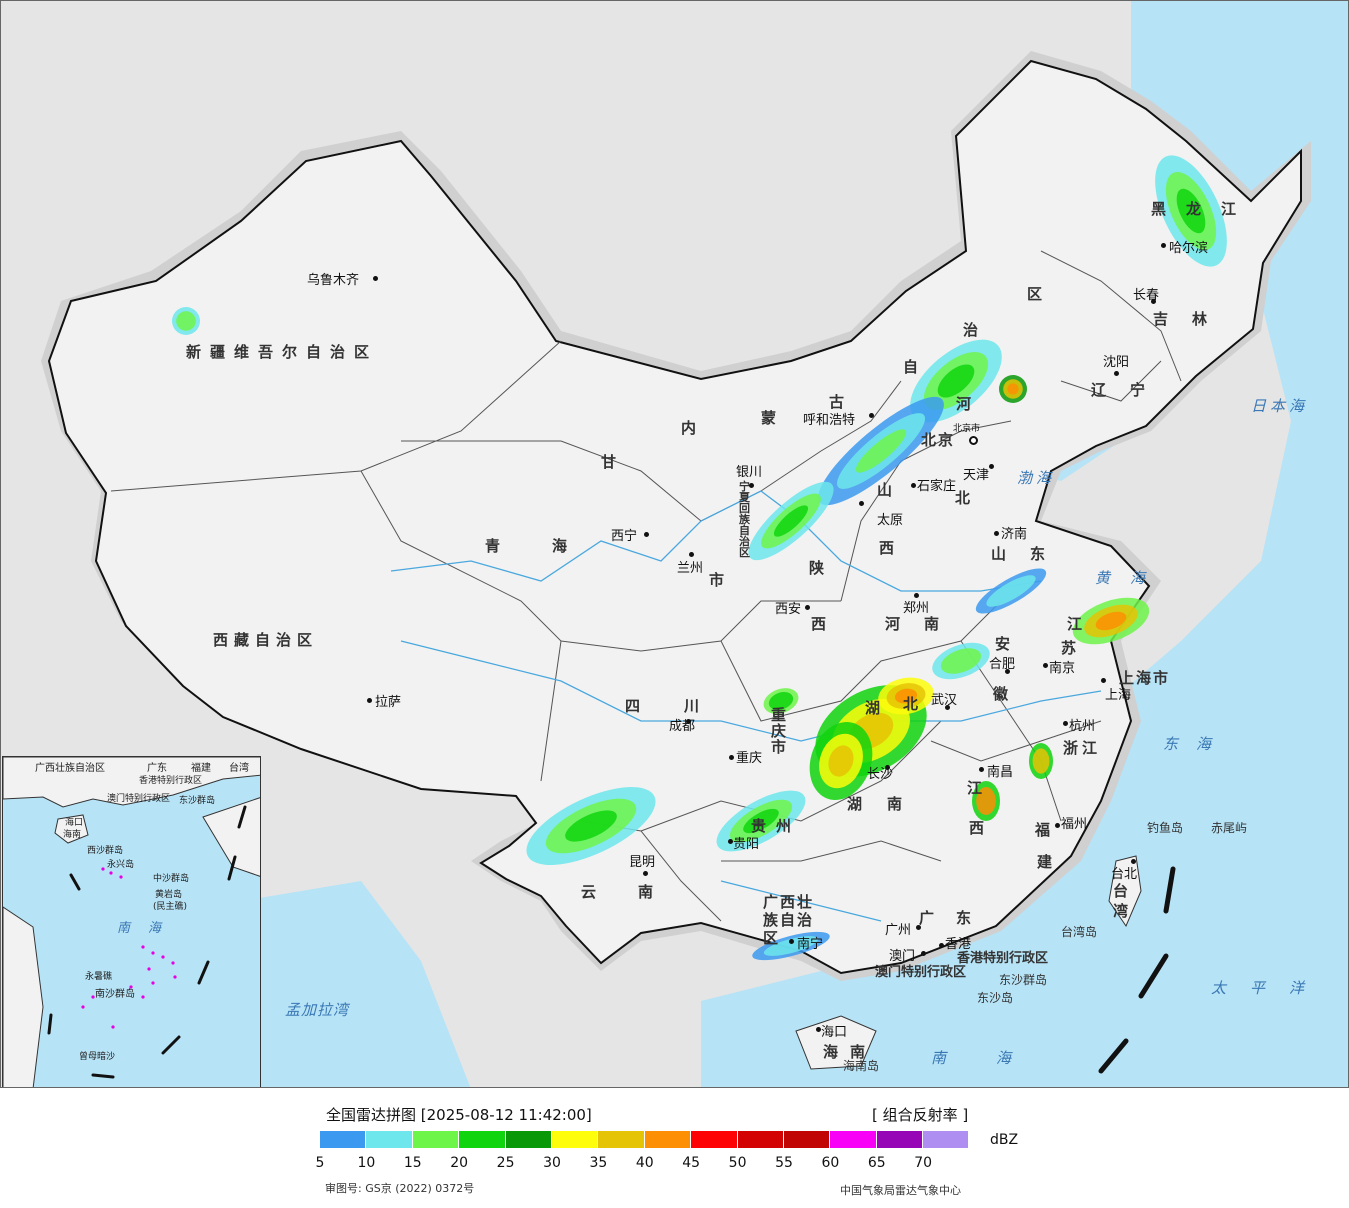 The height and width of the screenshot is (1208, 1349). I want to click on province-label-jiangxi-2: 西, so click(984, 828).